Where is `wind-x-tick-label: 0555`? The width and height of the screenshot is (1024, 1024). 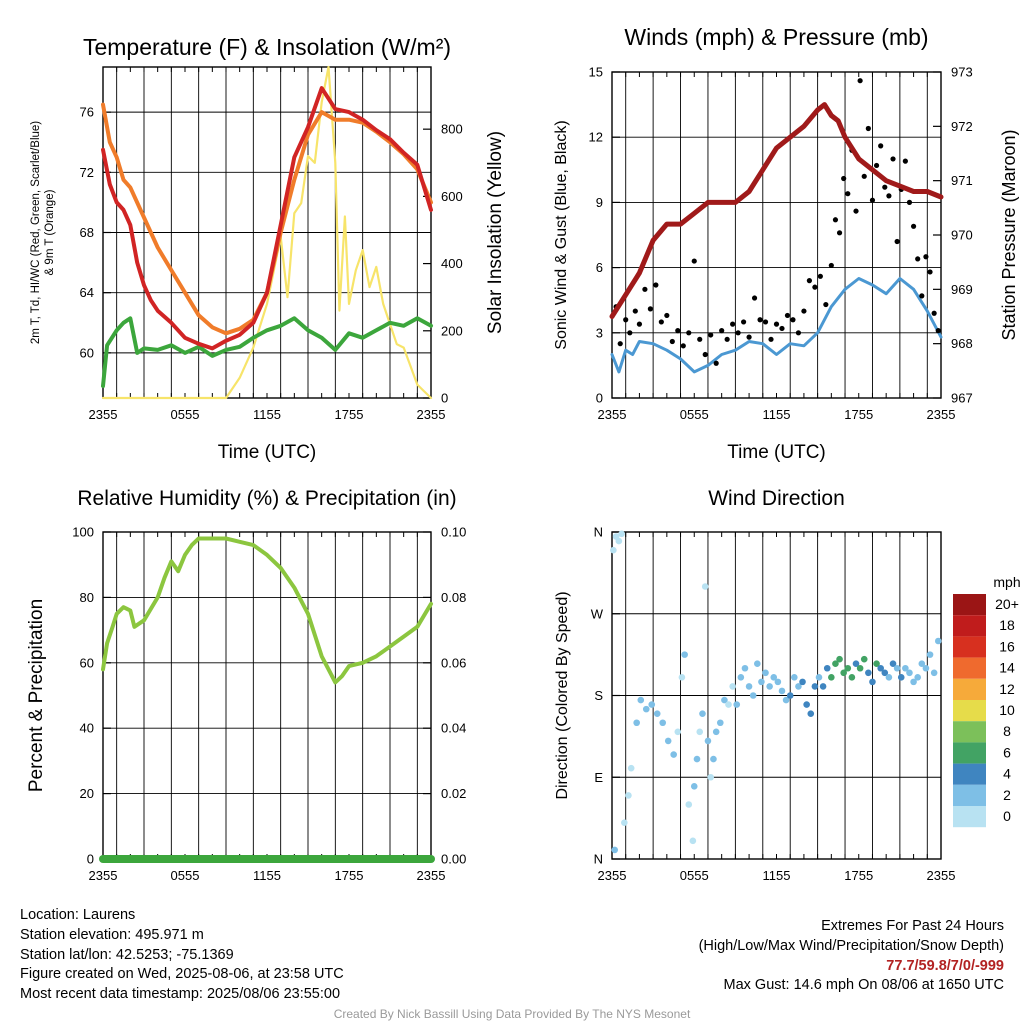 wind-x-tick-label: 0555 is located at coordinates (694, 414).